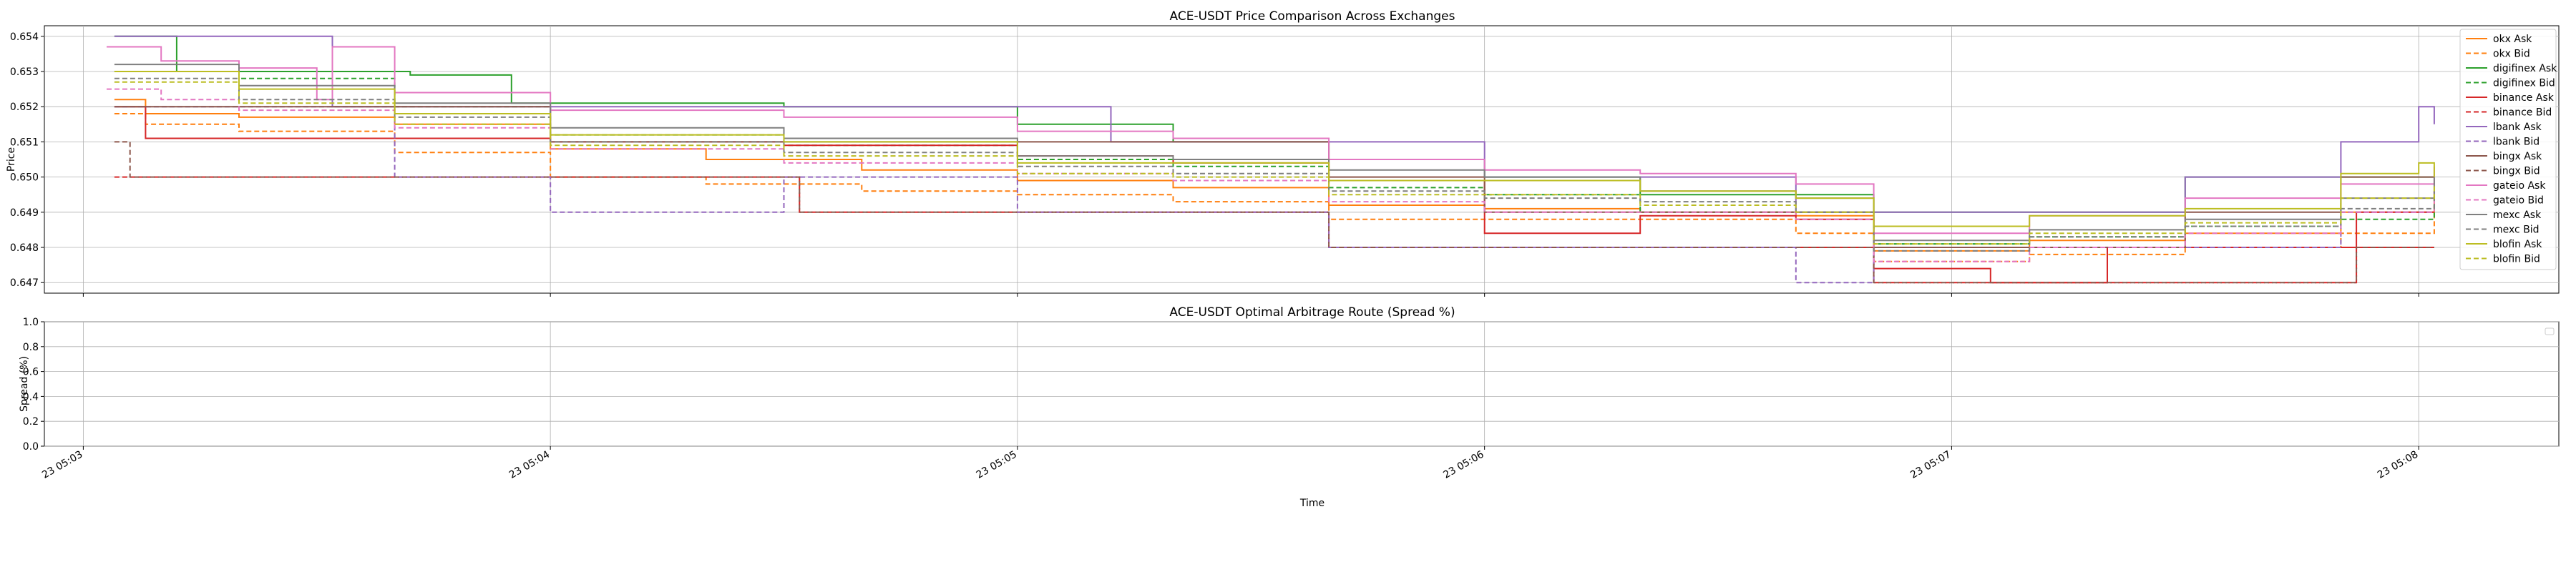  I want to click on legend-label: gateio Ask, so click(2519, 186).